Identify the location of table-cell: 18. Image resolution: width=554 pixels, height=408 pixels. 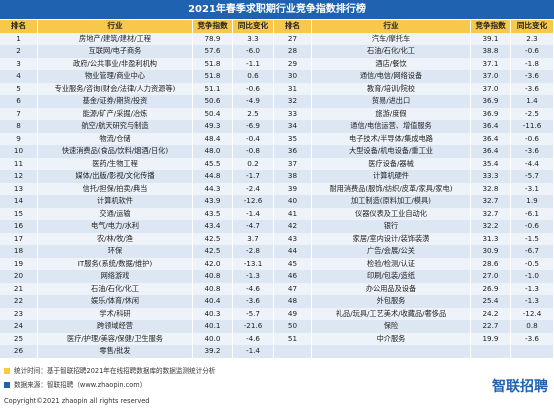
(19, 251).